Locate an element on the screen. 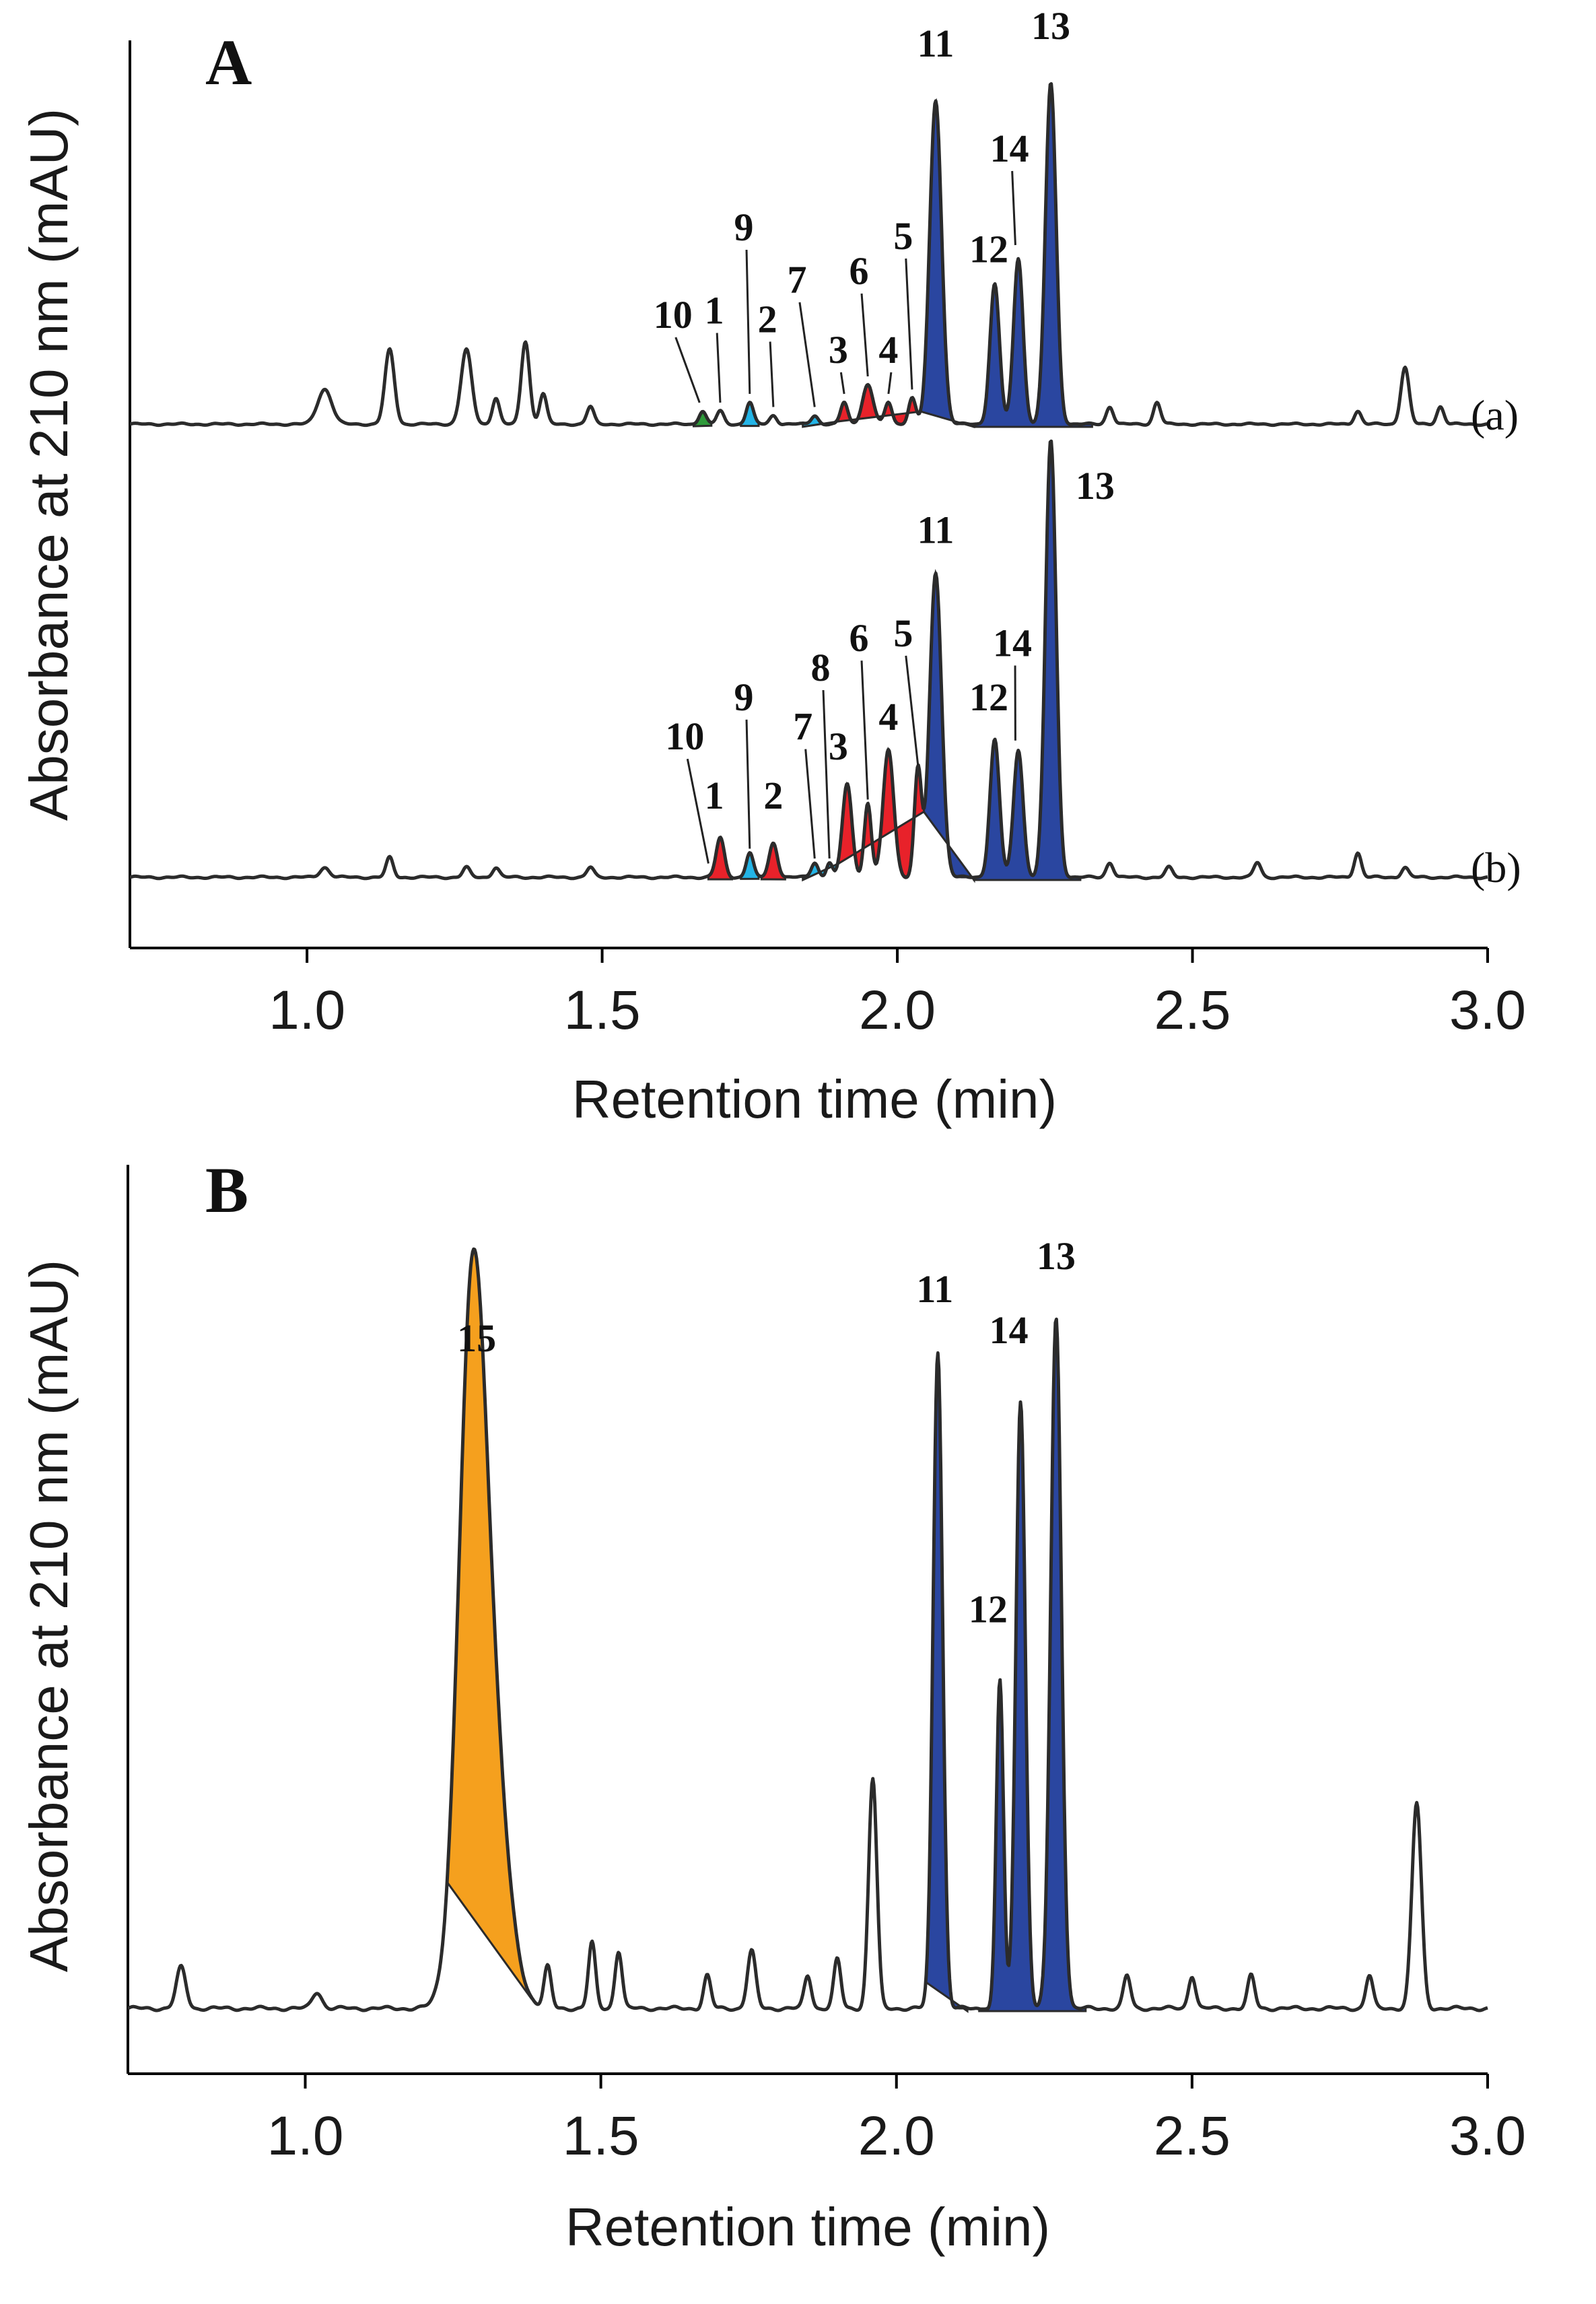 This screenshot has height=2304, width=1596. panel-a-x-axis-title: Retention time (min) is located at coordinates (814, 1099).